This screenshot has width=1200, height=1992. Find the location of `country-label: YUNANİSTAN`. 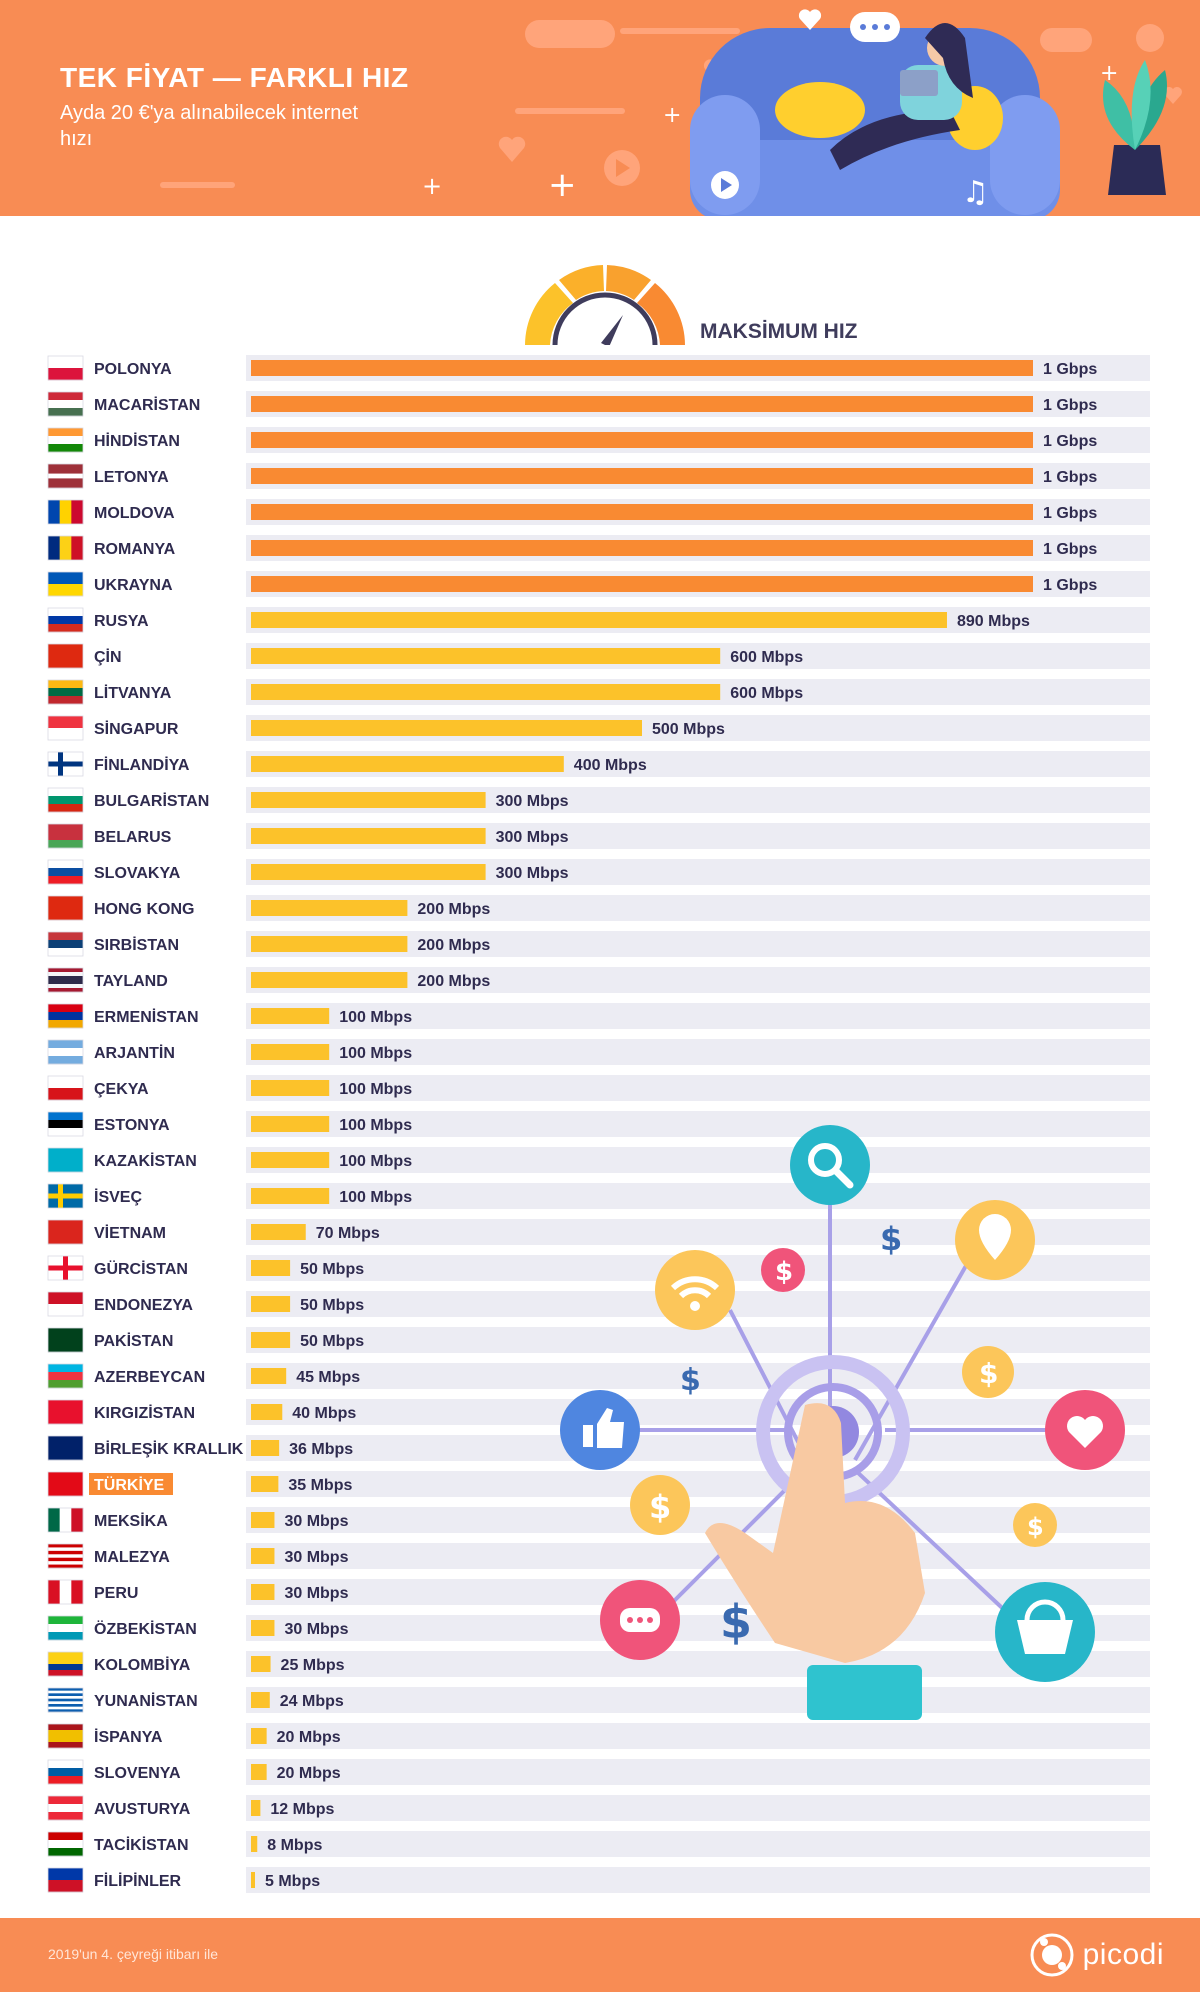

country-label: YUNANİSTAN is located at coordinates (146, 1701).